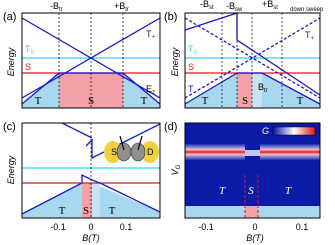 The width and height of the screenshot is (335, 245). I want to click on zeeman-sub: z, so click(153, 93).